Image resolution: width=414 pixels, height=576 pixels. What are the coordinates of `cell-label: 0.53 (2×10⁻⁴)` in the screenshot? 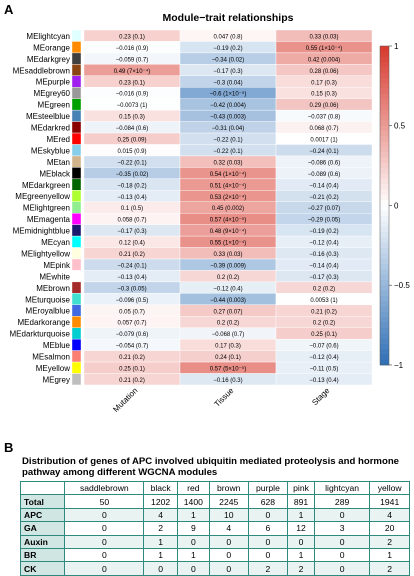 It's located at (228, 197).